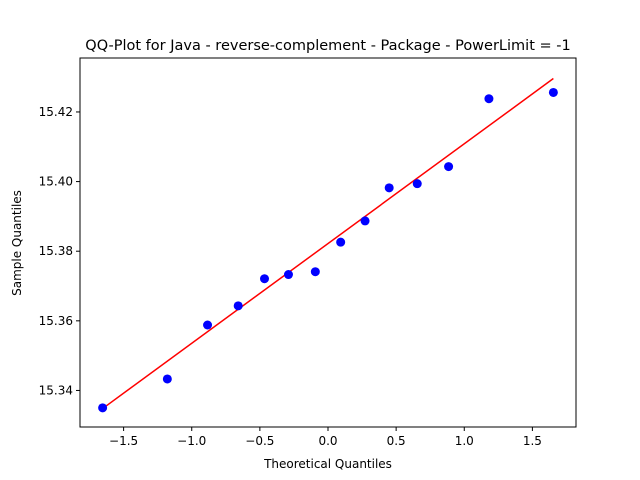  Describe the element at coordinates (123, 441) in the screenshot. I see `x-tick-label: −1.5` at that location.